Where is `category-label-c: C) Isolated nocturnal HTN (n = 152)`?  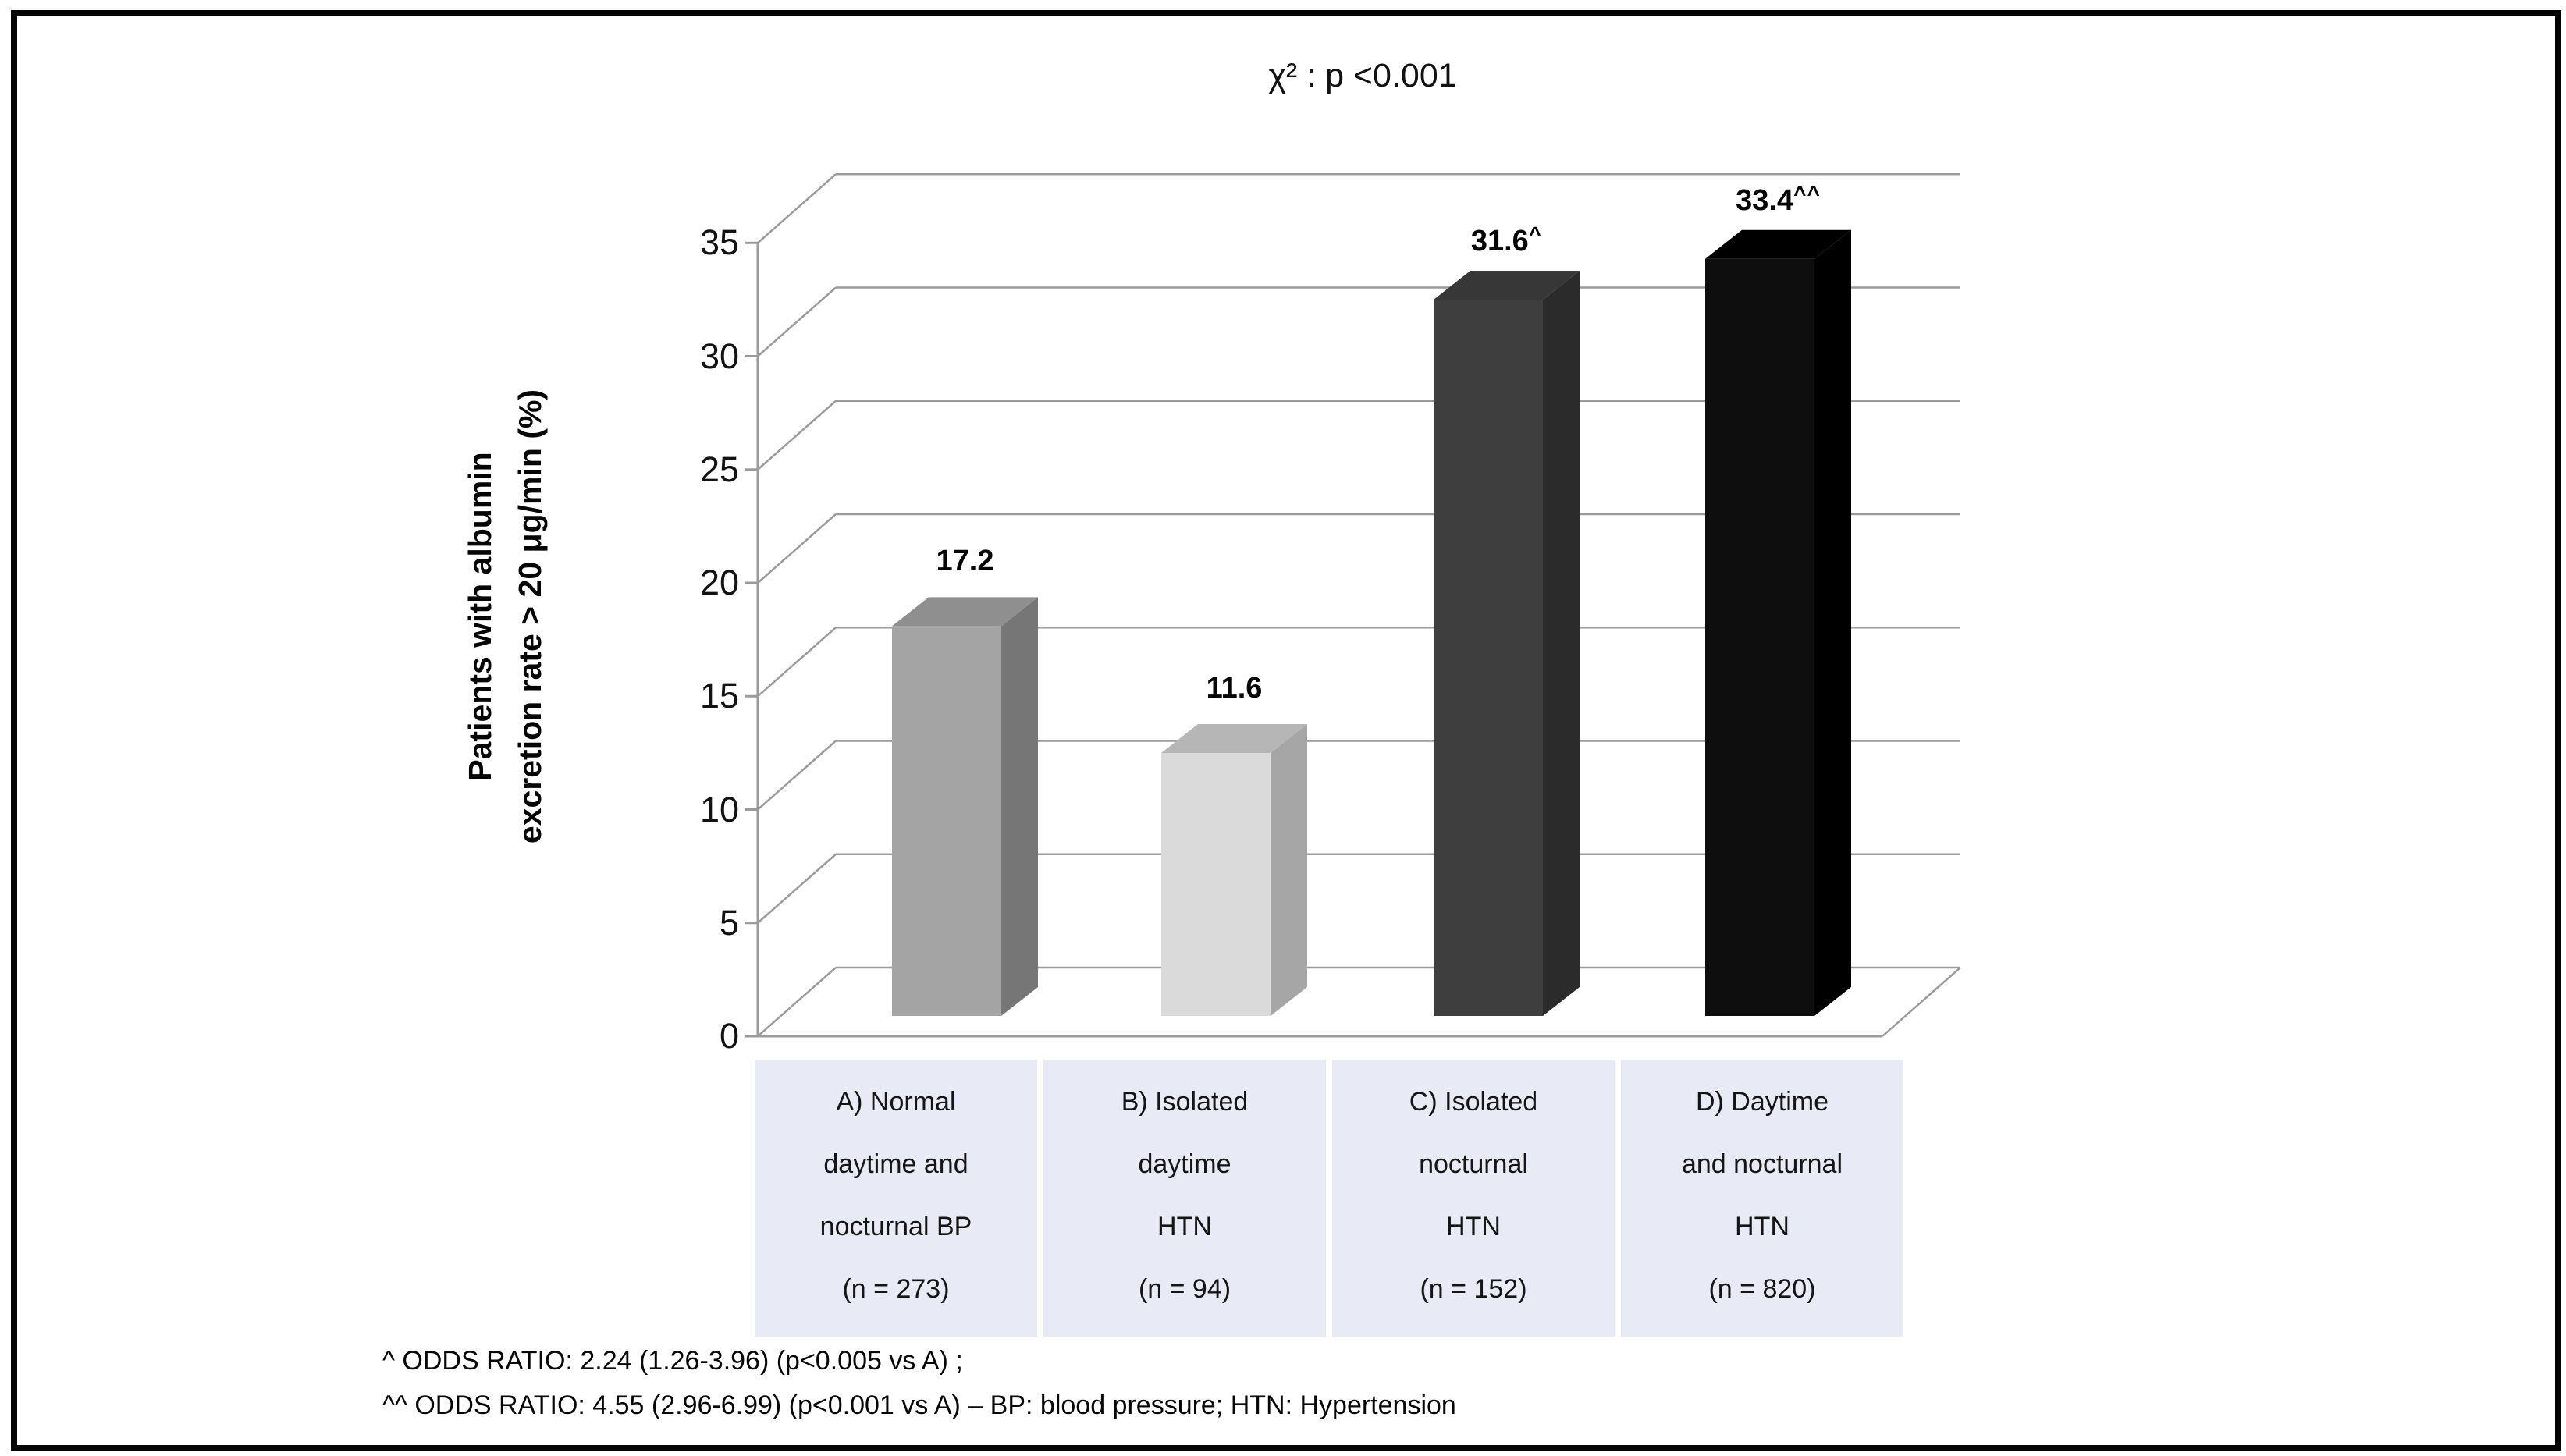
category-label-c: C) Isolated nocturnal HTN (n = 152) is located at coordinates (1473, 1199).